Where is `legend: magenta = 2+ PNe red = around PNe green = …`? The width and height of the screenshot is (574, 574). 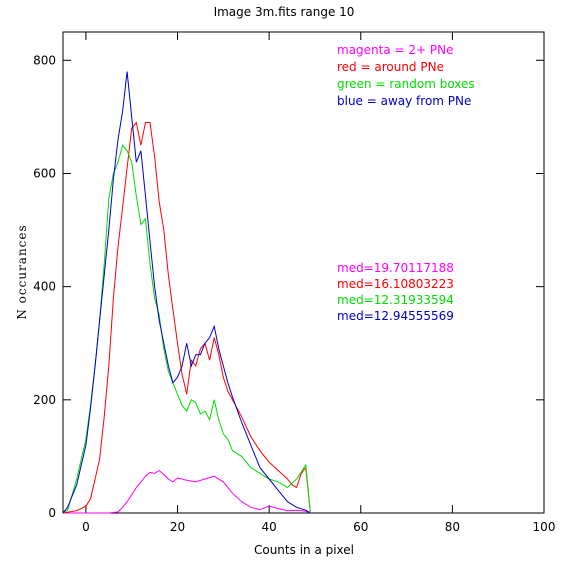 legend: magenta = 2+ PNe red = around PNe green = … is located at coordinates (406, 75).